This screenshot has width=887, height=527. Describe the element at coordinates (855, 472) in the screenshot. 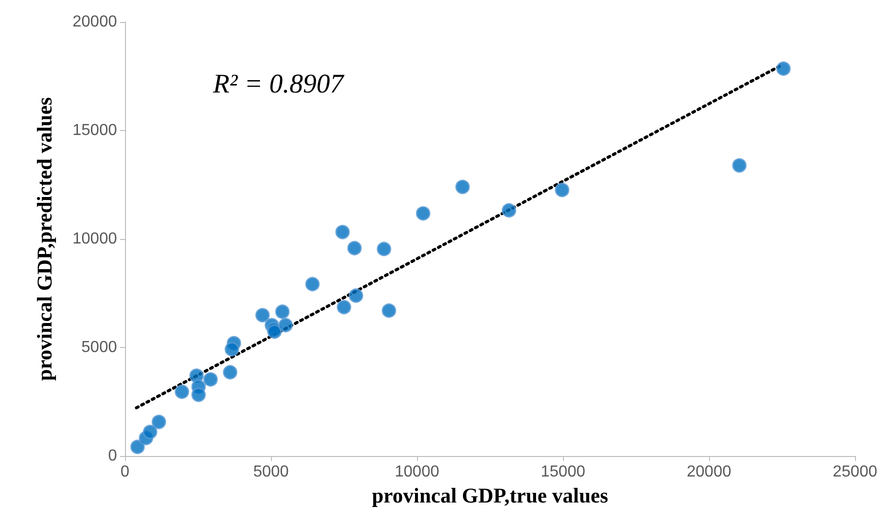

I see `x-tick-label: 25000` at that location.